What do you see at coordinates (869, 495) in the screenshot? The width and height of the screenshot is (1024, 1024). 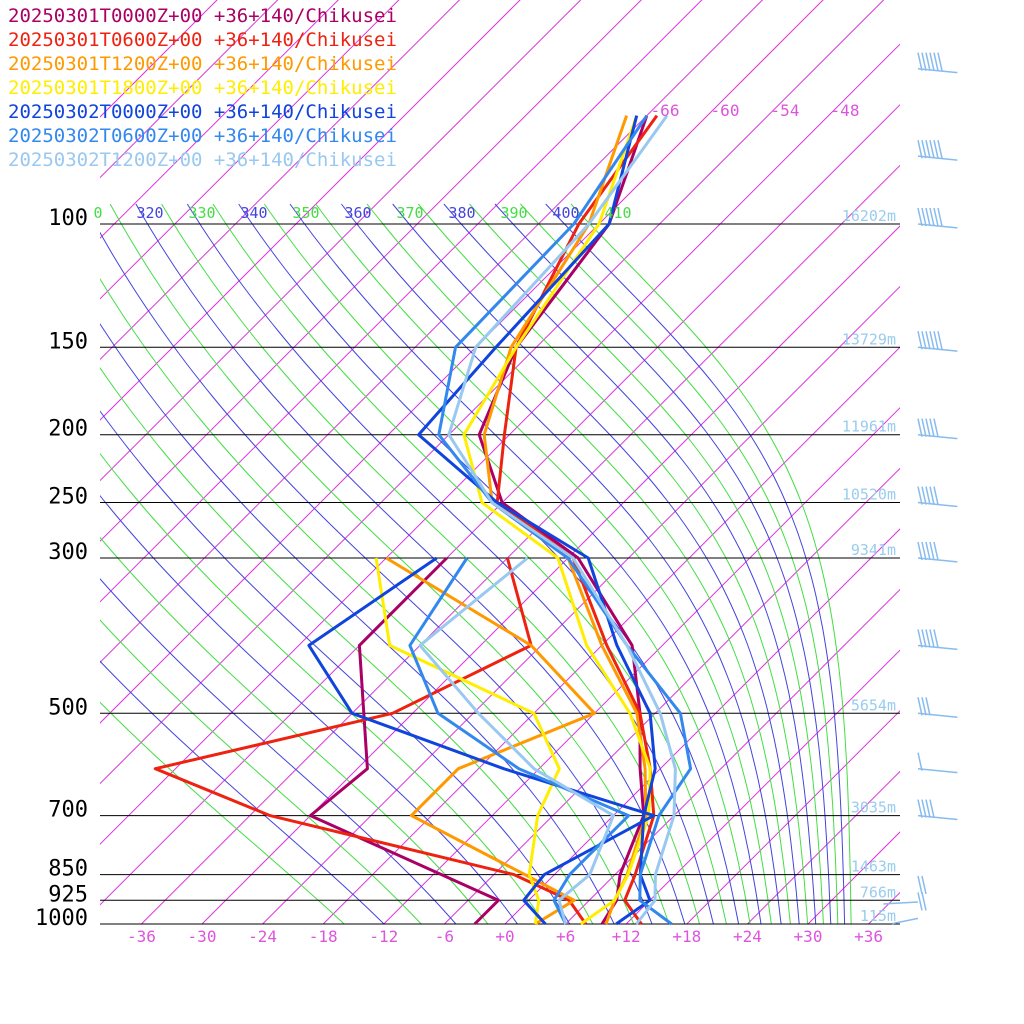 I see `height-label: 10520m` at bounding box center [869, 495].